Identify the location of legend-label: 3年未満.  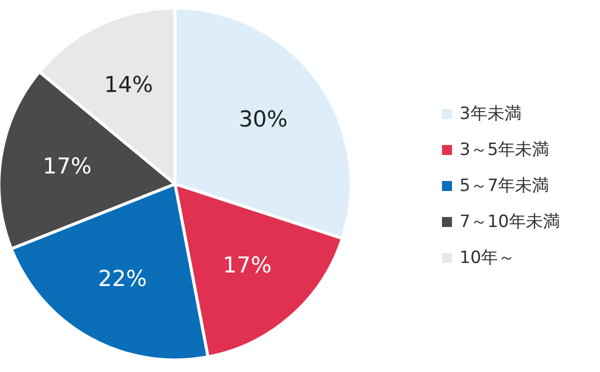
(491, 114).